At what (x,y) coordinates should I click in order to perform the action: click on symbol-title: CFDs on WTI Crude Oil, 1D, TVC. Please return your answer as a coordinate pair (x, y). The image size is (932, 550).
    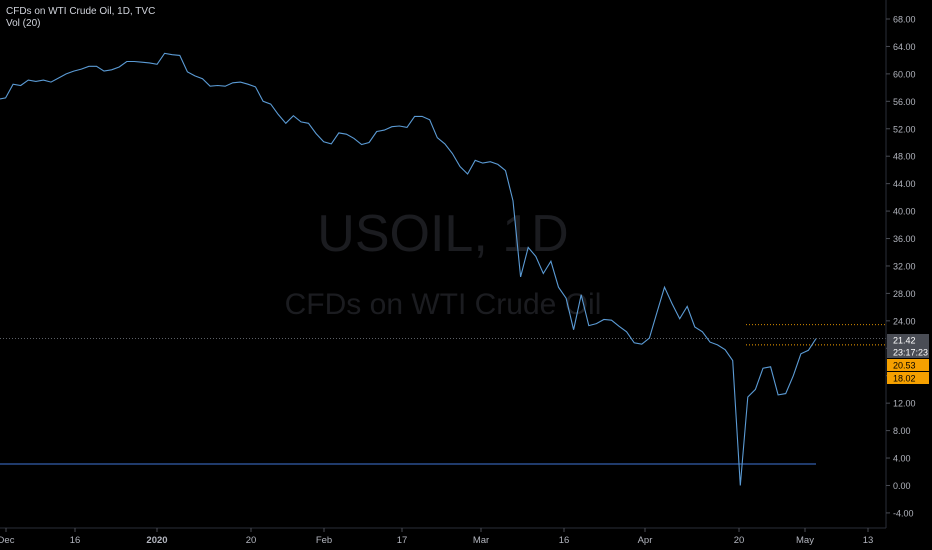
    Looking at the image, I should click on (81, 11).